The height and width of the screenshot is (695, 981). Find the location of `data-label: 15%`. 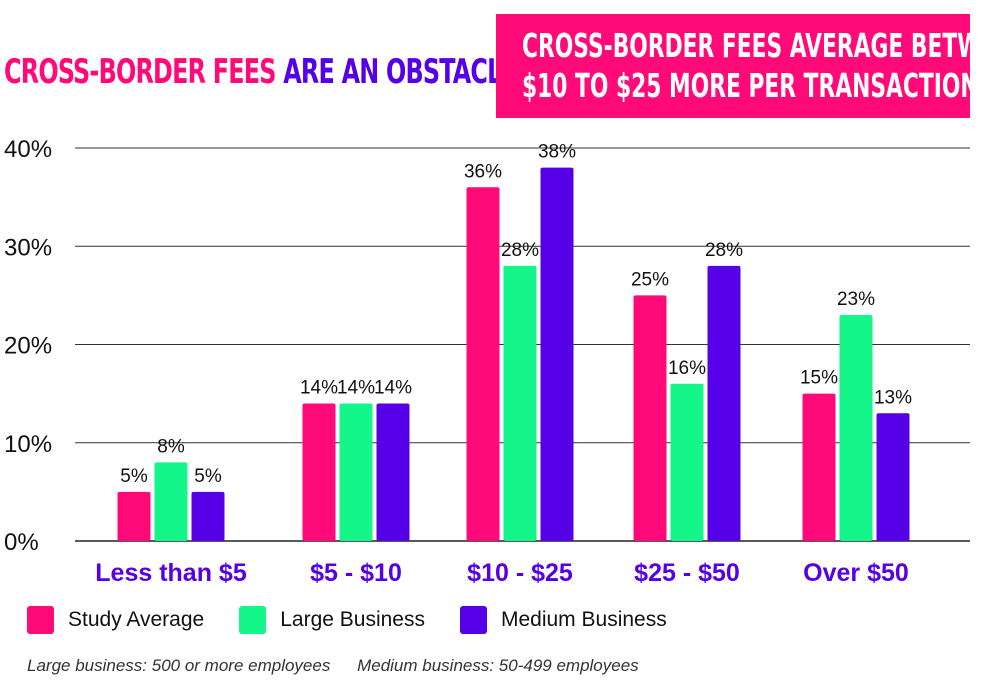

data-label: 15% is located at coordinates (819, 378).